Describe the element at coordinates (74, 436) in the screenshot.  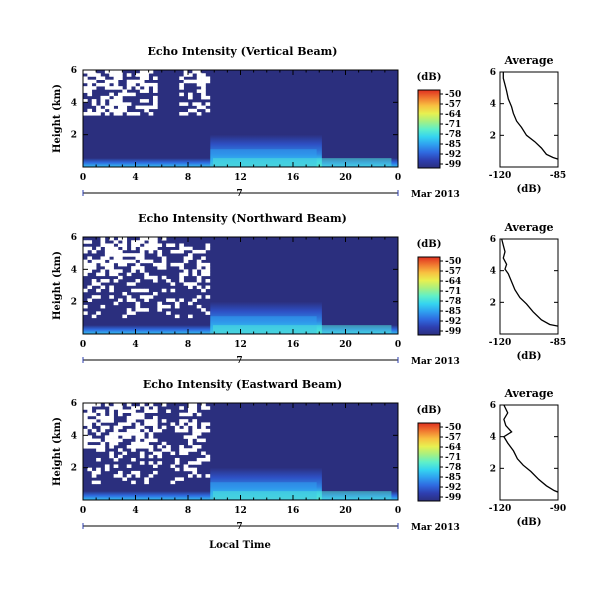
I see `y-tick-label: 4` at that location.